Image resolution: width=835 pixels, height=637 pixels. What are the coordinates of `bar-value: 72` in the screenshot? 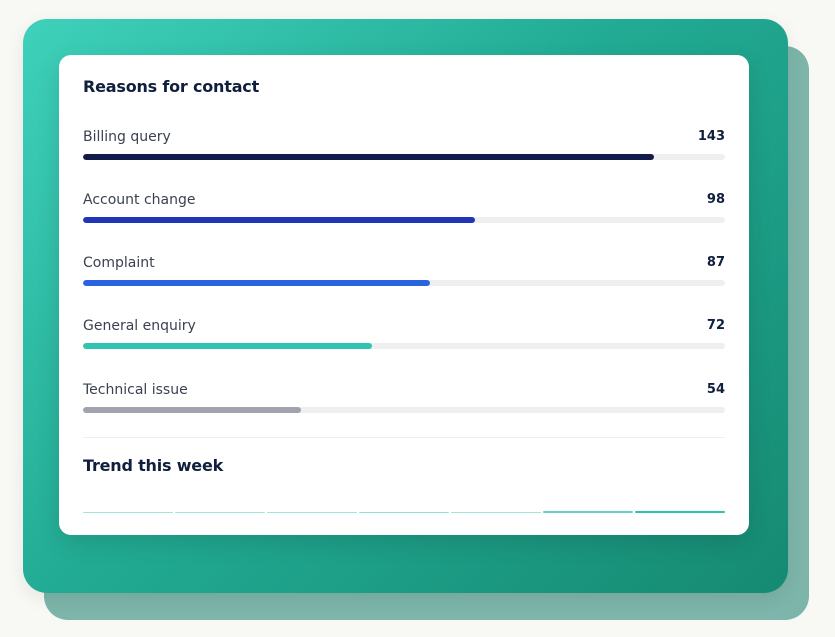 It's located at (715, 325).